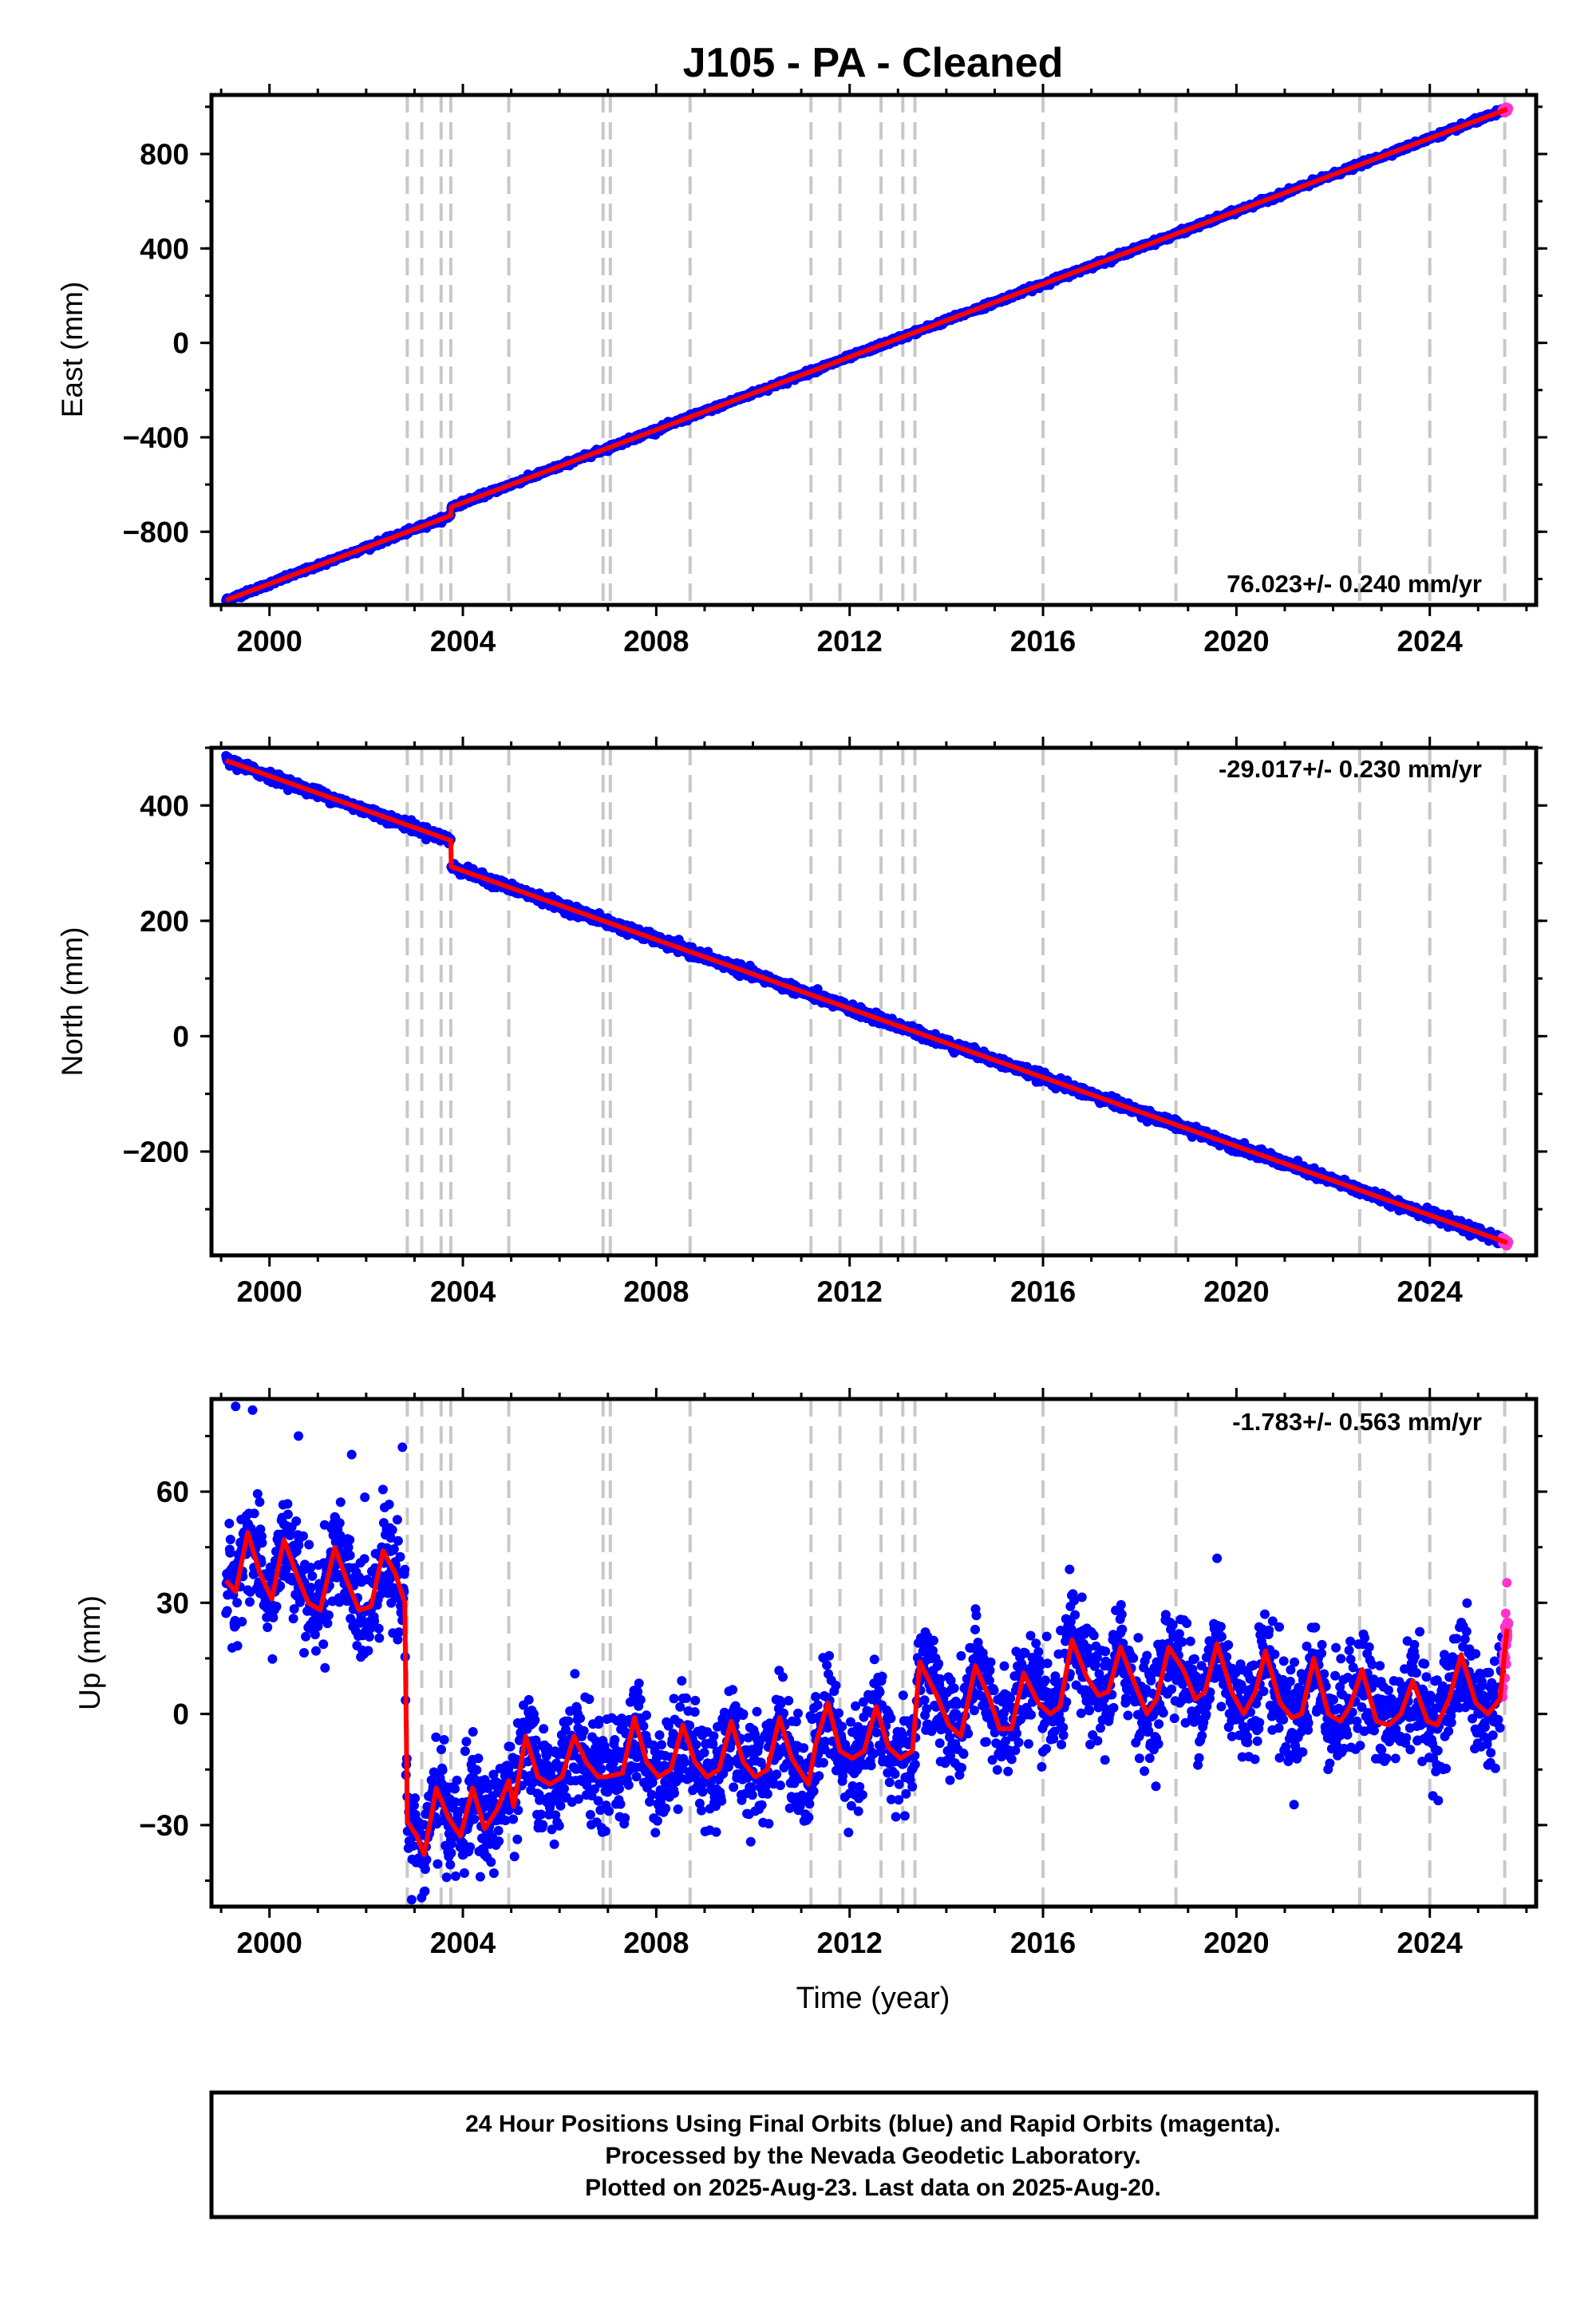 The width and height of the screenshot is (1596, 2316). I want to click on x-tick-label: 2024, so click(1430, 641).